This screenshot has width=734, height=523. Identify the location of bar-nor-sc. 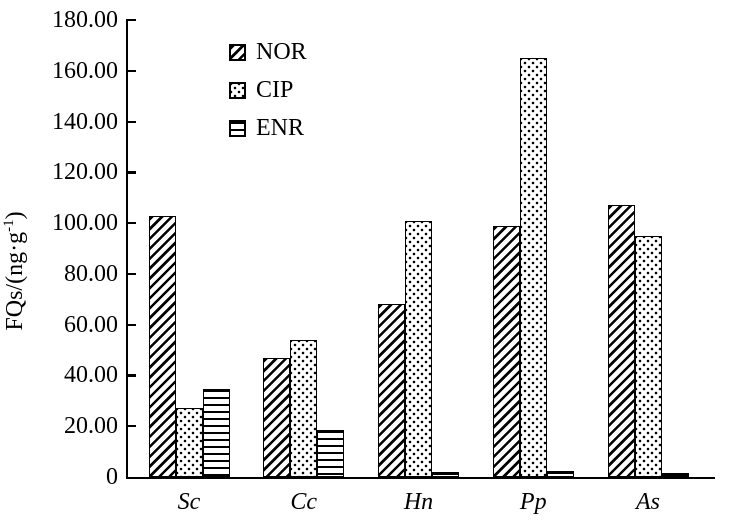
(162, 346).